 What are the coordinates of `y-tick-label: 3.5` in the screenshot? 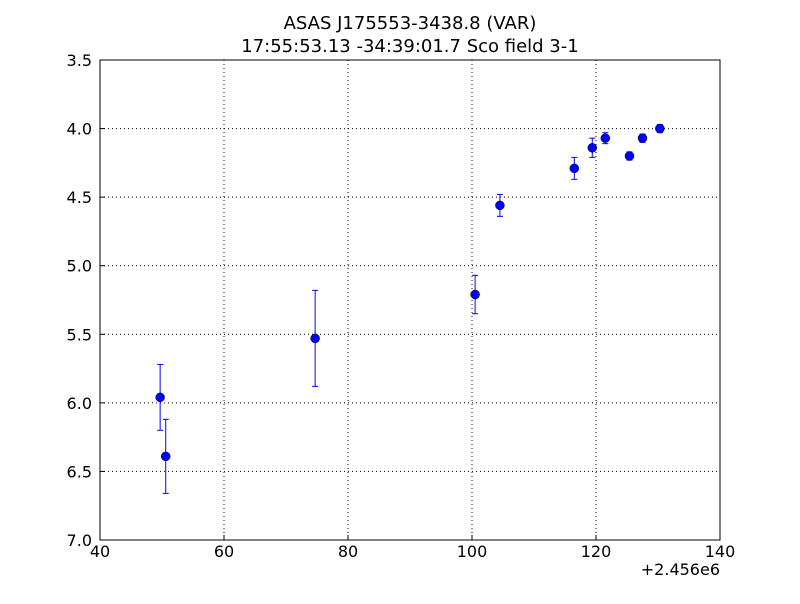 It's located at (79, 60).